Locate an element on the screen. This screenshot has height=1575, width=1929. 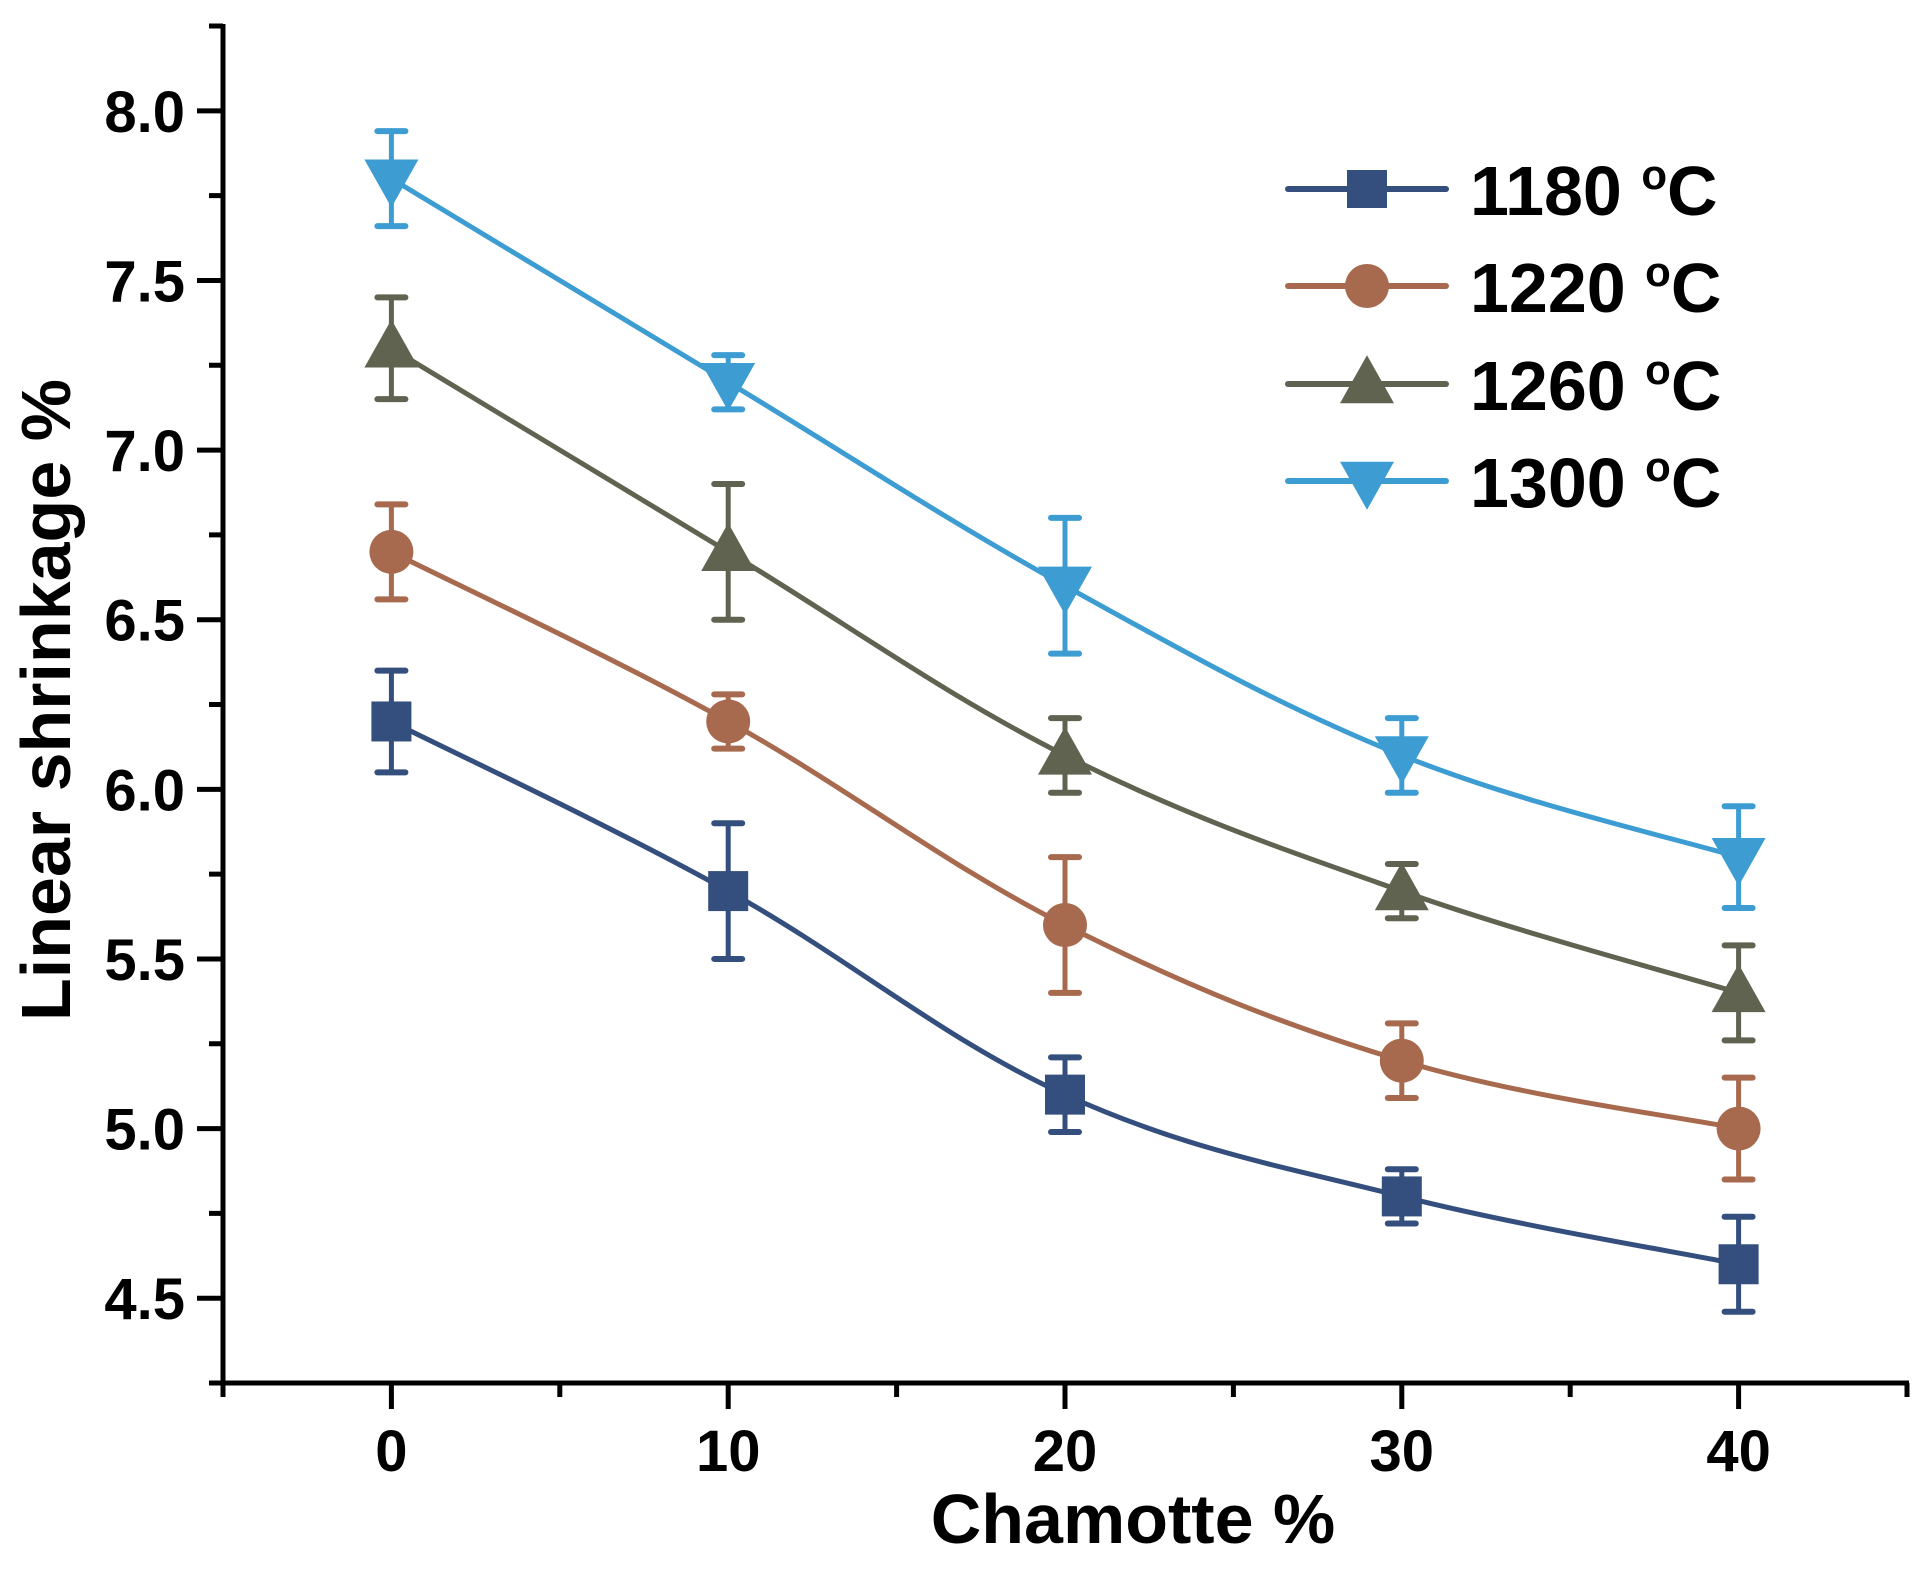
y-axis-title: Linear shrinkage % is located at coordinates (46, 700).